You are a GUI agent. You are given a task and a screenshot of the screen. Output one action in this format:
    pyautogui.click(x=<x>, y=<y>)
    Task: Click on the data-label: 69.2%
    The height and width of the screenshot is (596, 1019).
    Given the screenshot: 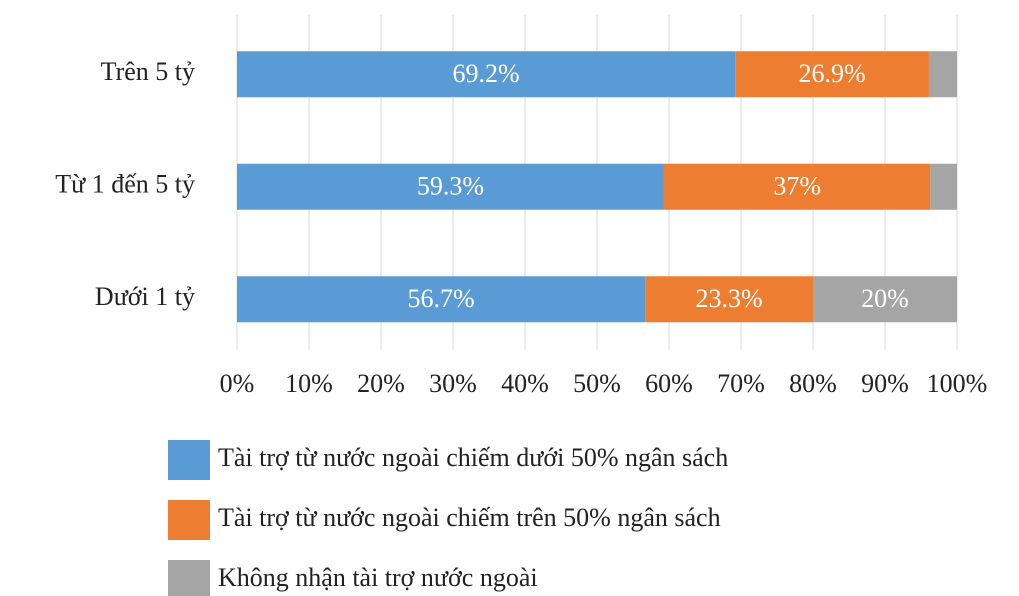 What is the action you would take?
    pyautogui.click(x=486, y=73)
    